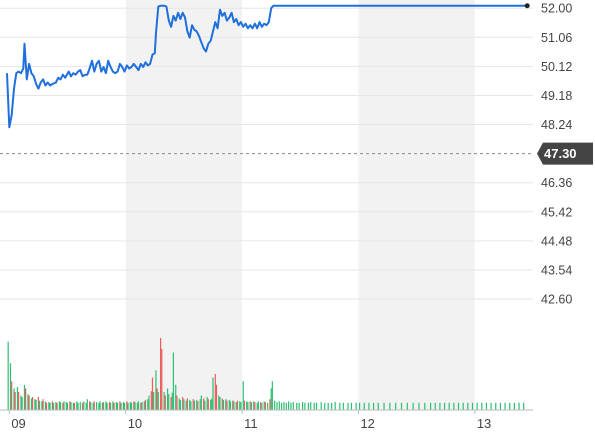 Image resolution: width=595 pixels, height=444 pixels. I want to click on x-tick-label: 09, so click(18, 423).